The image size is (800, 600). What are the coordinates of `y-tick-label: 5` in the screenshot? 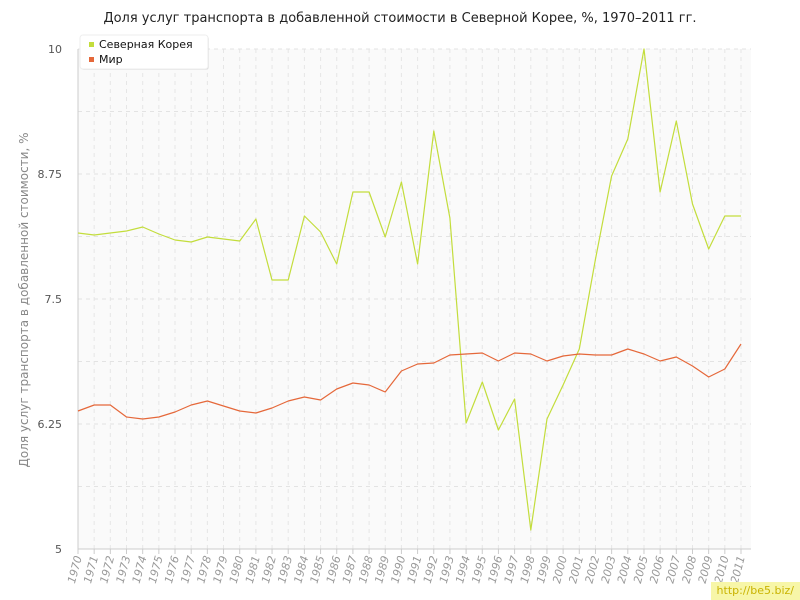 It's located at (58, 549).